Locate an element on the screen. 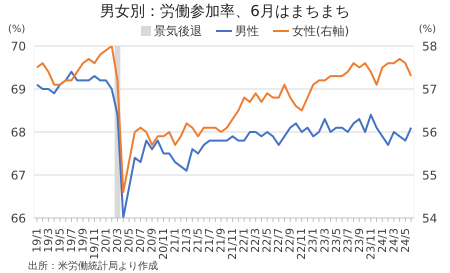 Image resolution: width=450 pixels, height=273 pixels. y-tick-label: 69 is located at coordinates (18, 89).